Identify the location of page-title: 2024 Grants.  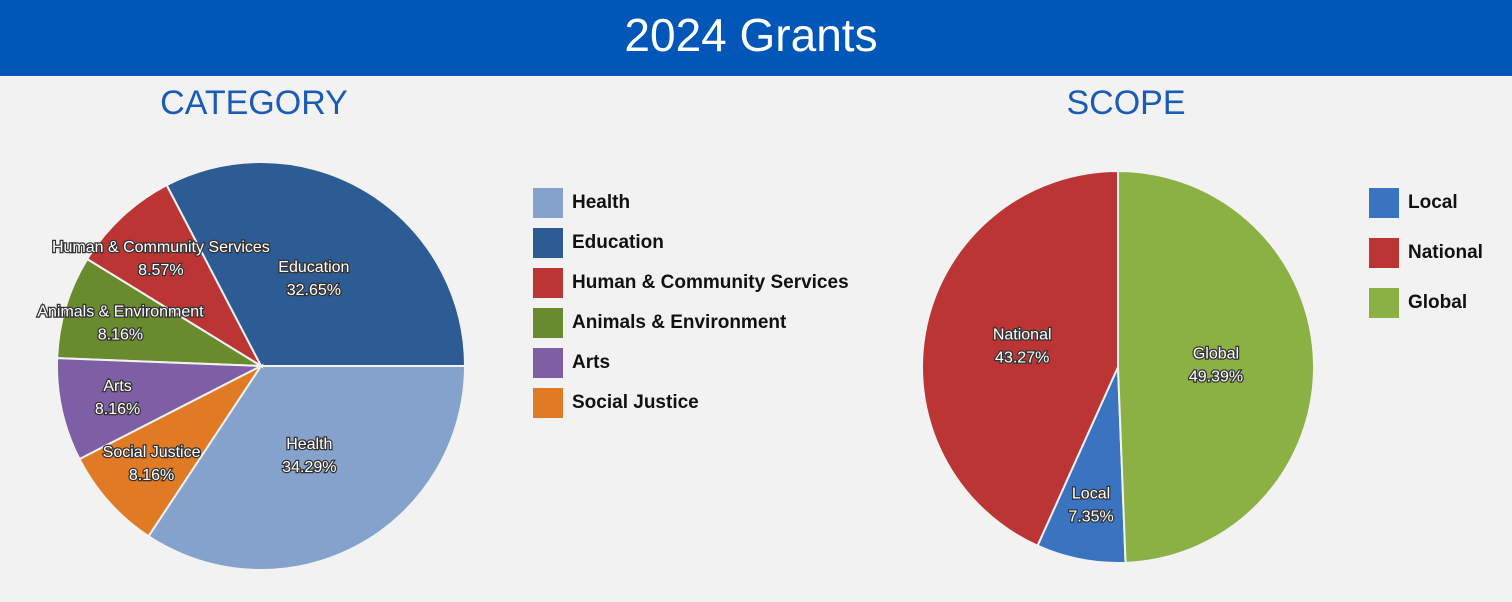
(750, 35).